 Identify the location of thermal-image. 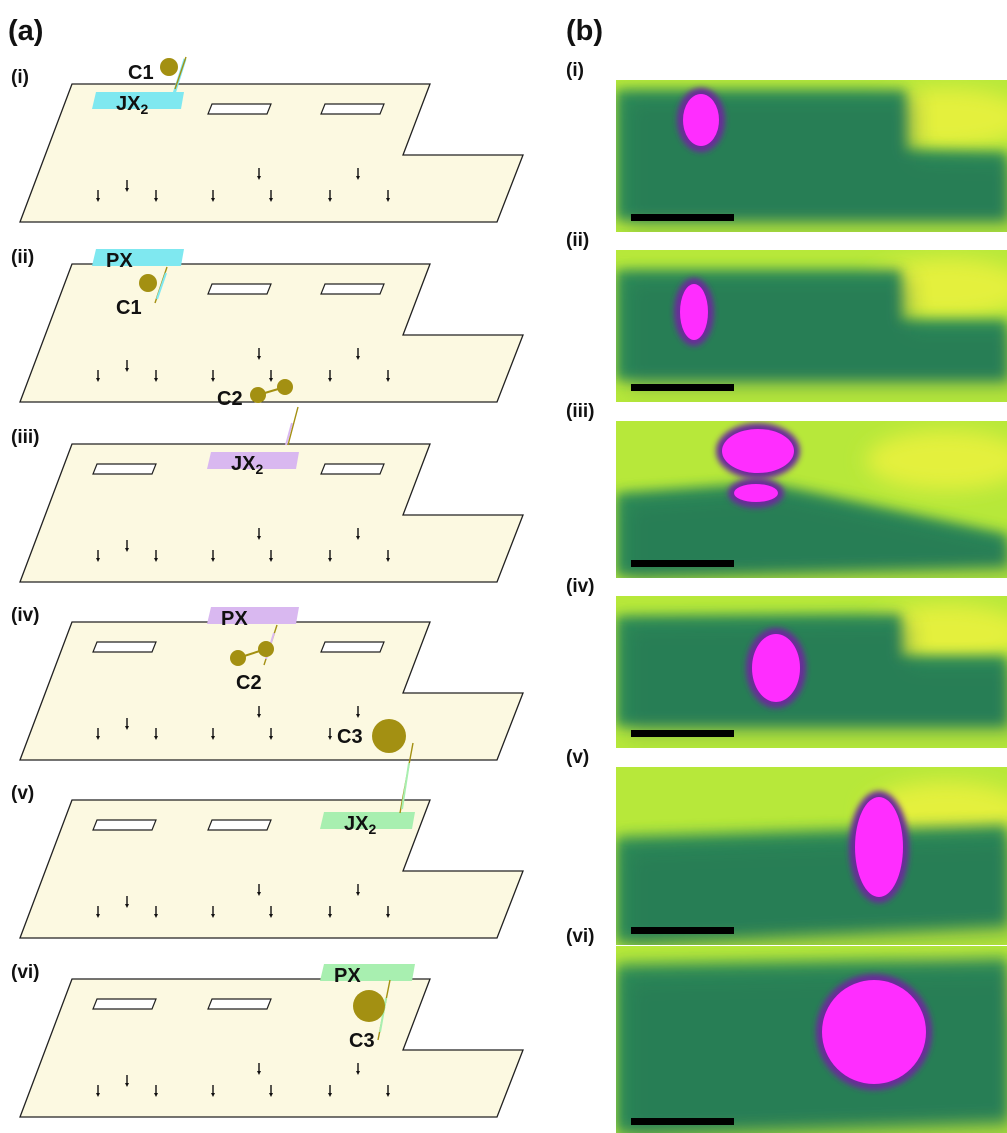
(811, 156).